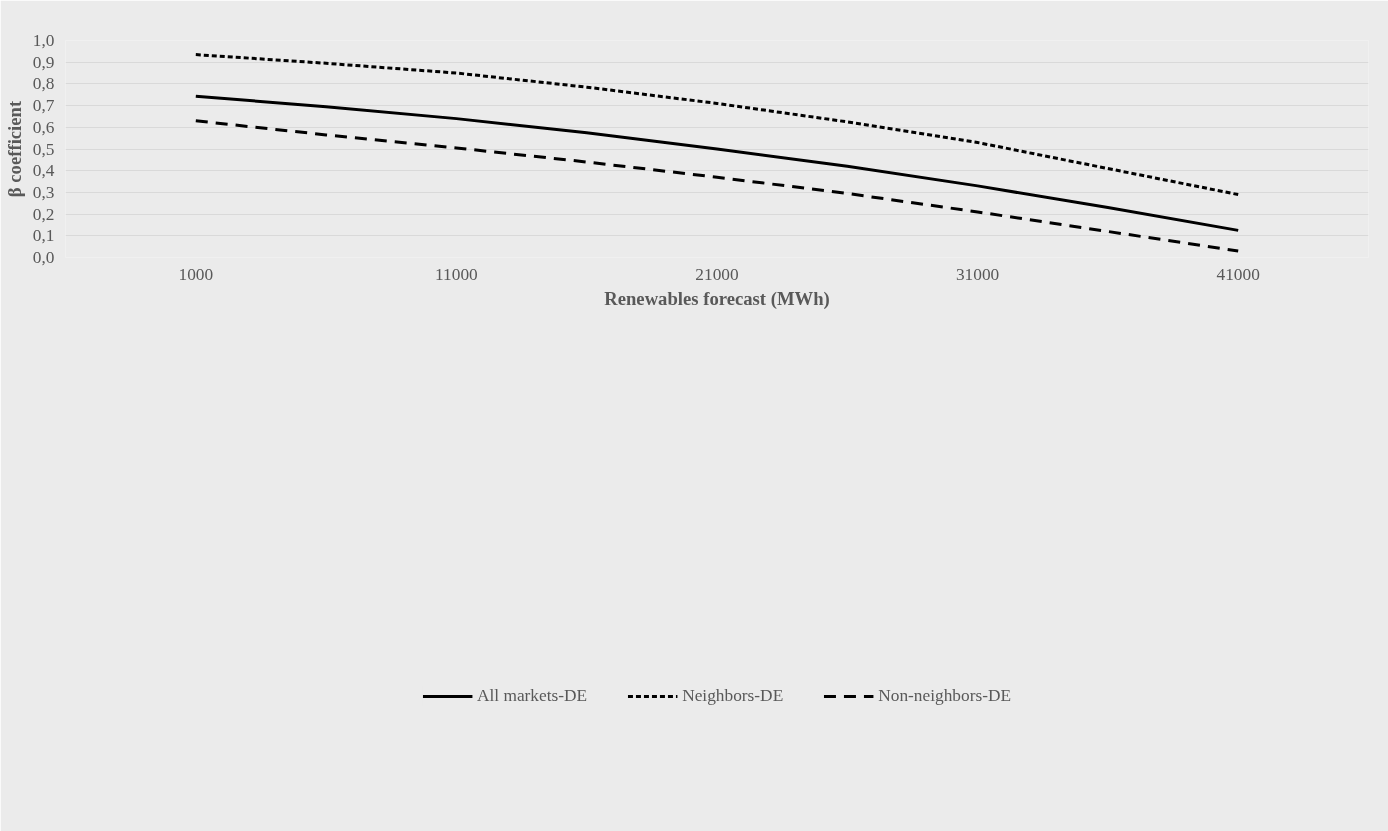 The image size is (1388, 831). Describe the element at coordinates (43, 192) in the screenshot. I see `y-tick-label: 0,3` at that location.